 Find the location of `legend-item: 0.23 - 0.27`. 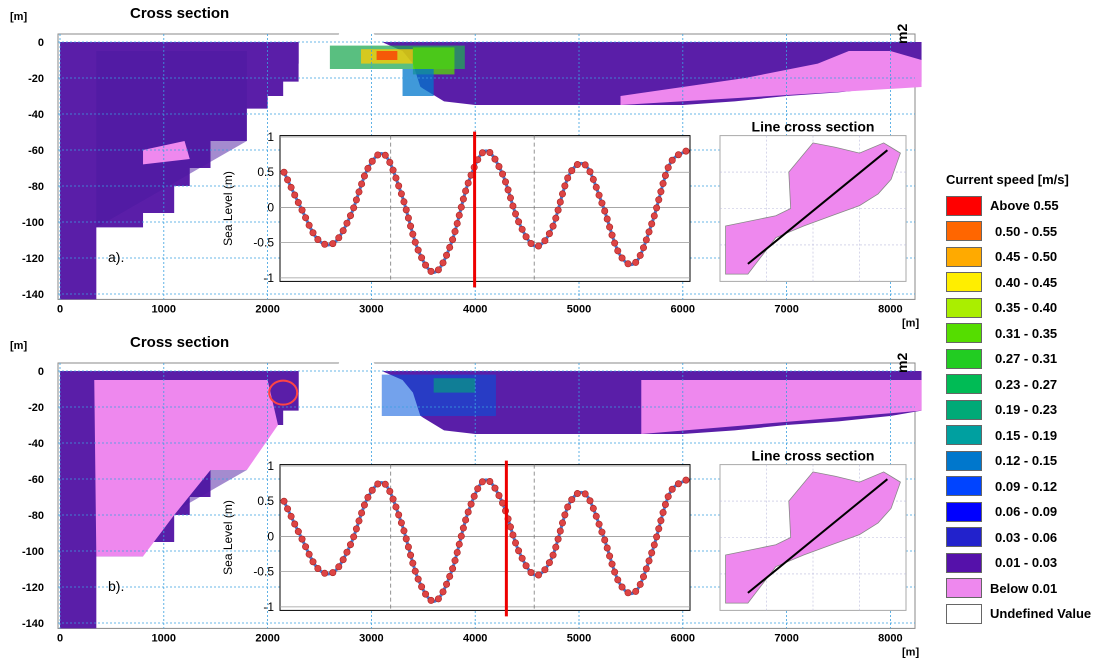

legend-item: 0.23 - 0.27 is located at coordinates (1021, 385).